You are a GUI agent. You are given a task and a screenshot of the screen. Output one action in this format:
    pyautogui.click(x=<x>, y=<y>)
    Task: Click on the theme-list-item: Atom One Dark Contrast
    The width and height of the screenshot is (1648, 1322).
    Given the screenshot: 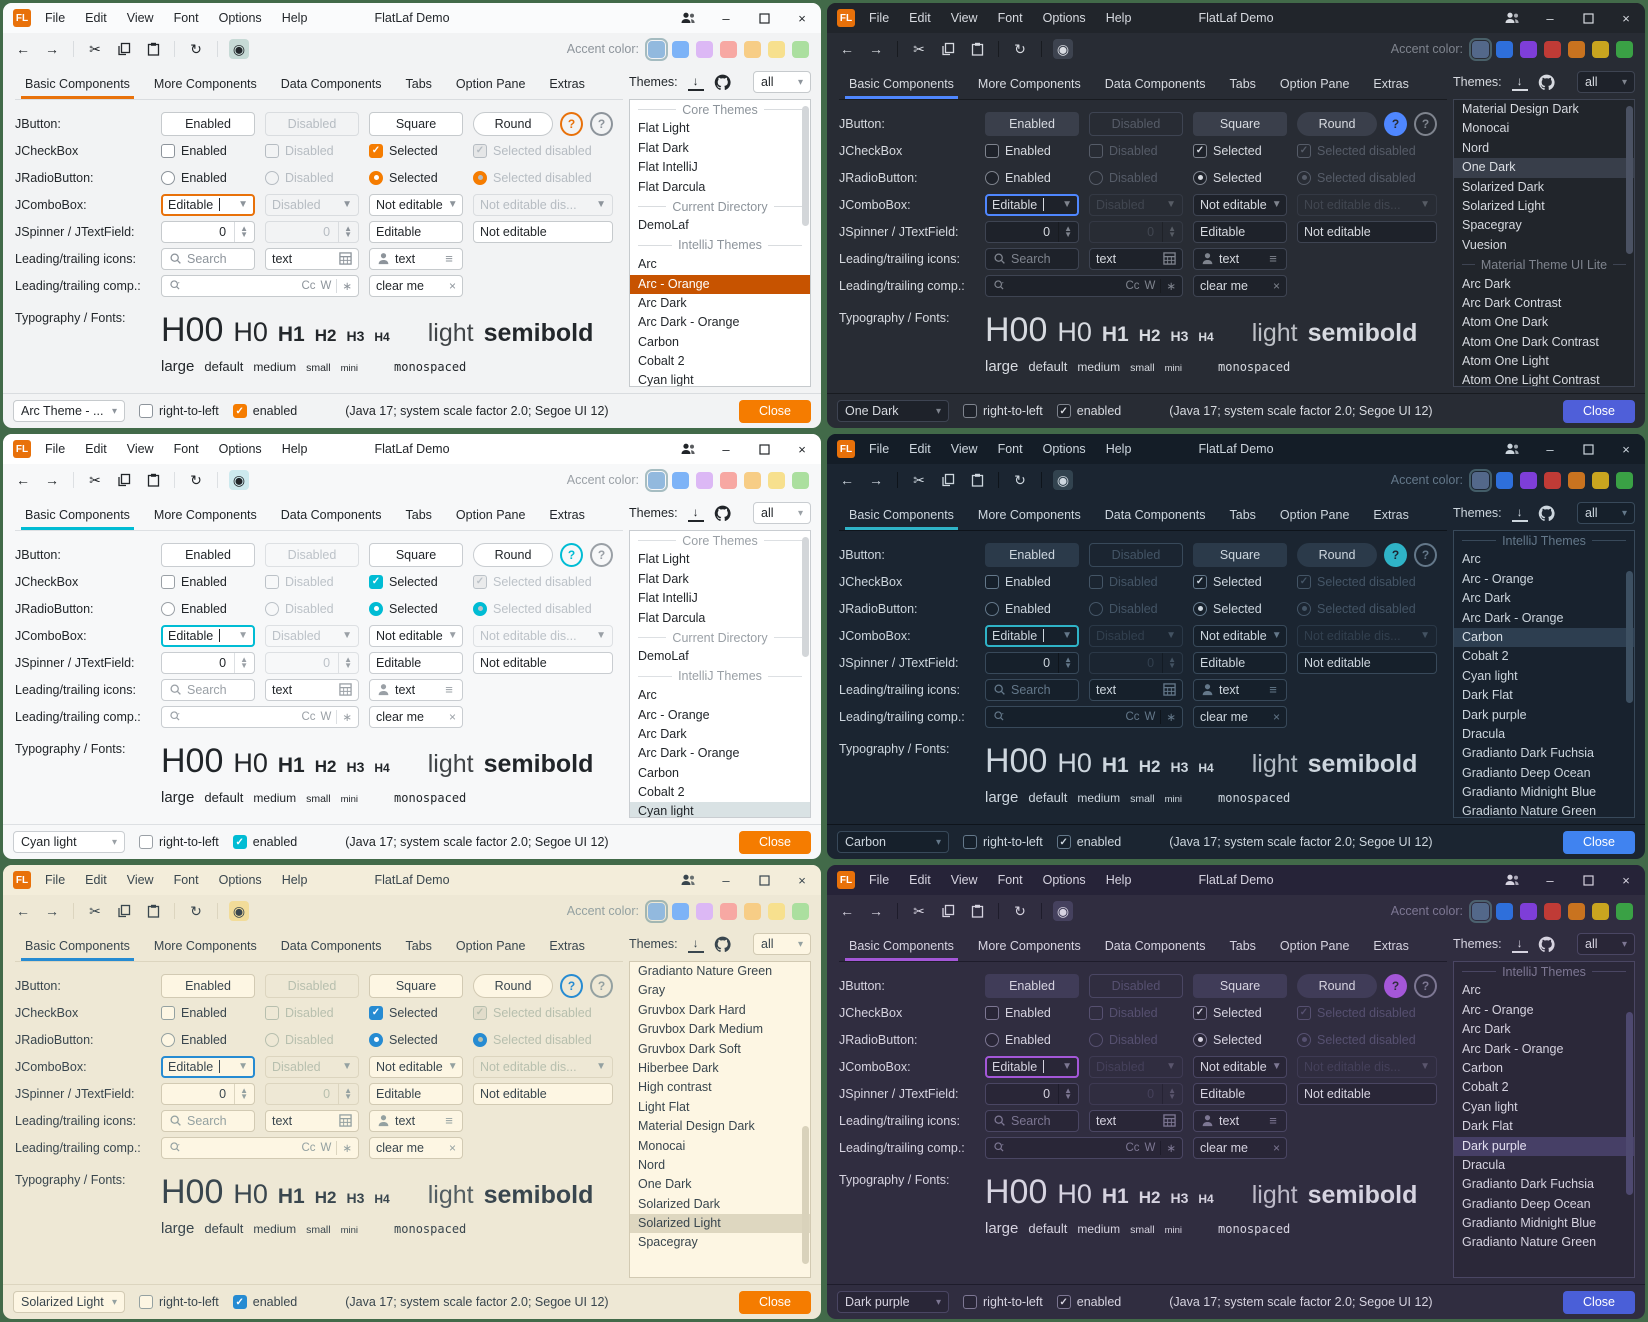 What is the action you would take?
    pyautogui.click(x=1530, y=341)
    